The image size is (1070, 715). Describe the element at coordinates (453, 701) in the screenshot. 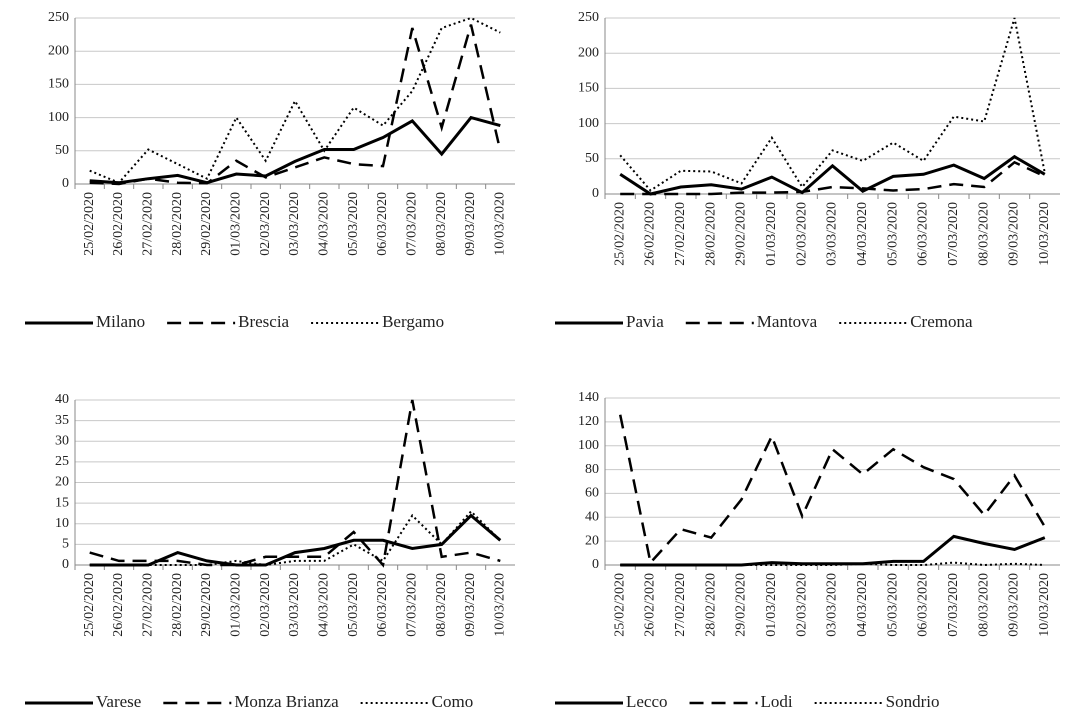

I see `legend-label: Como` at that location.